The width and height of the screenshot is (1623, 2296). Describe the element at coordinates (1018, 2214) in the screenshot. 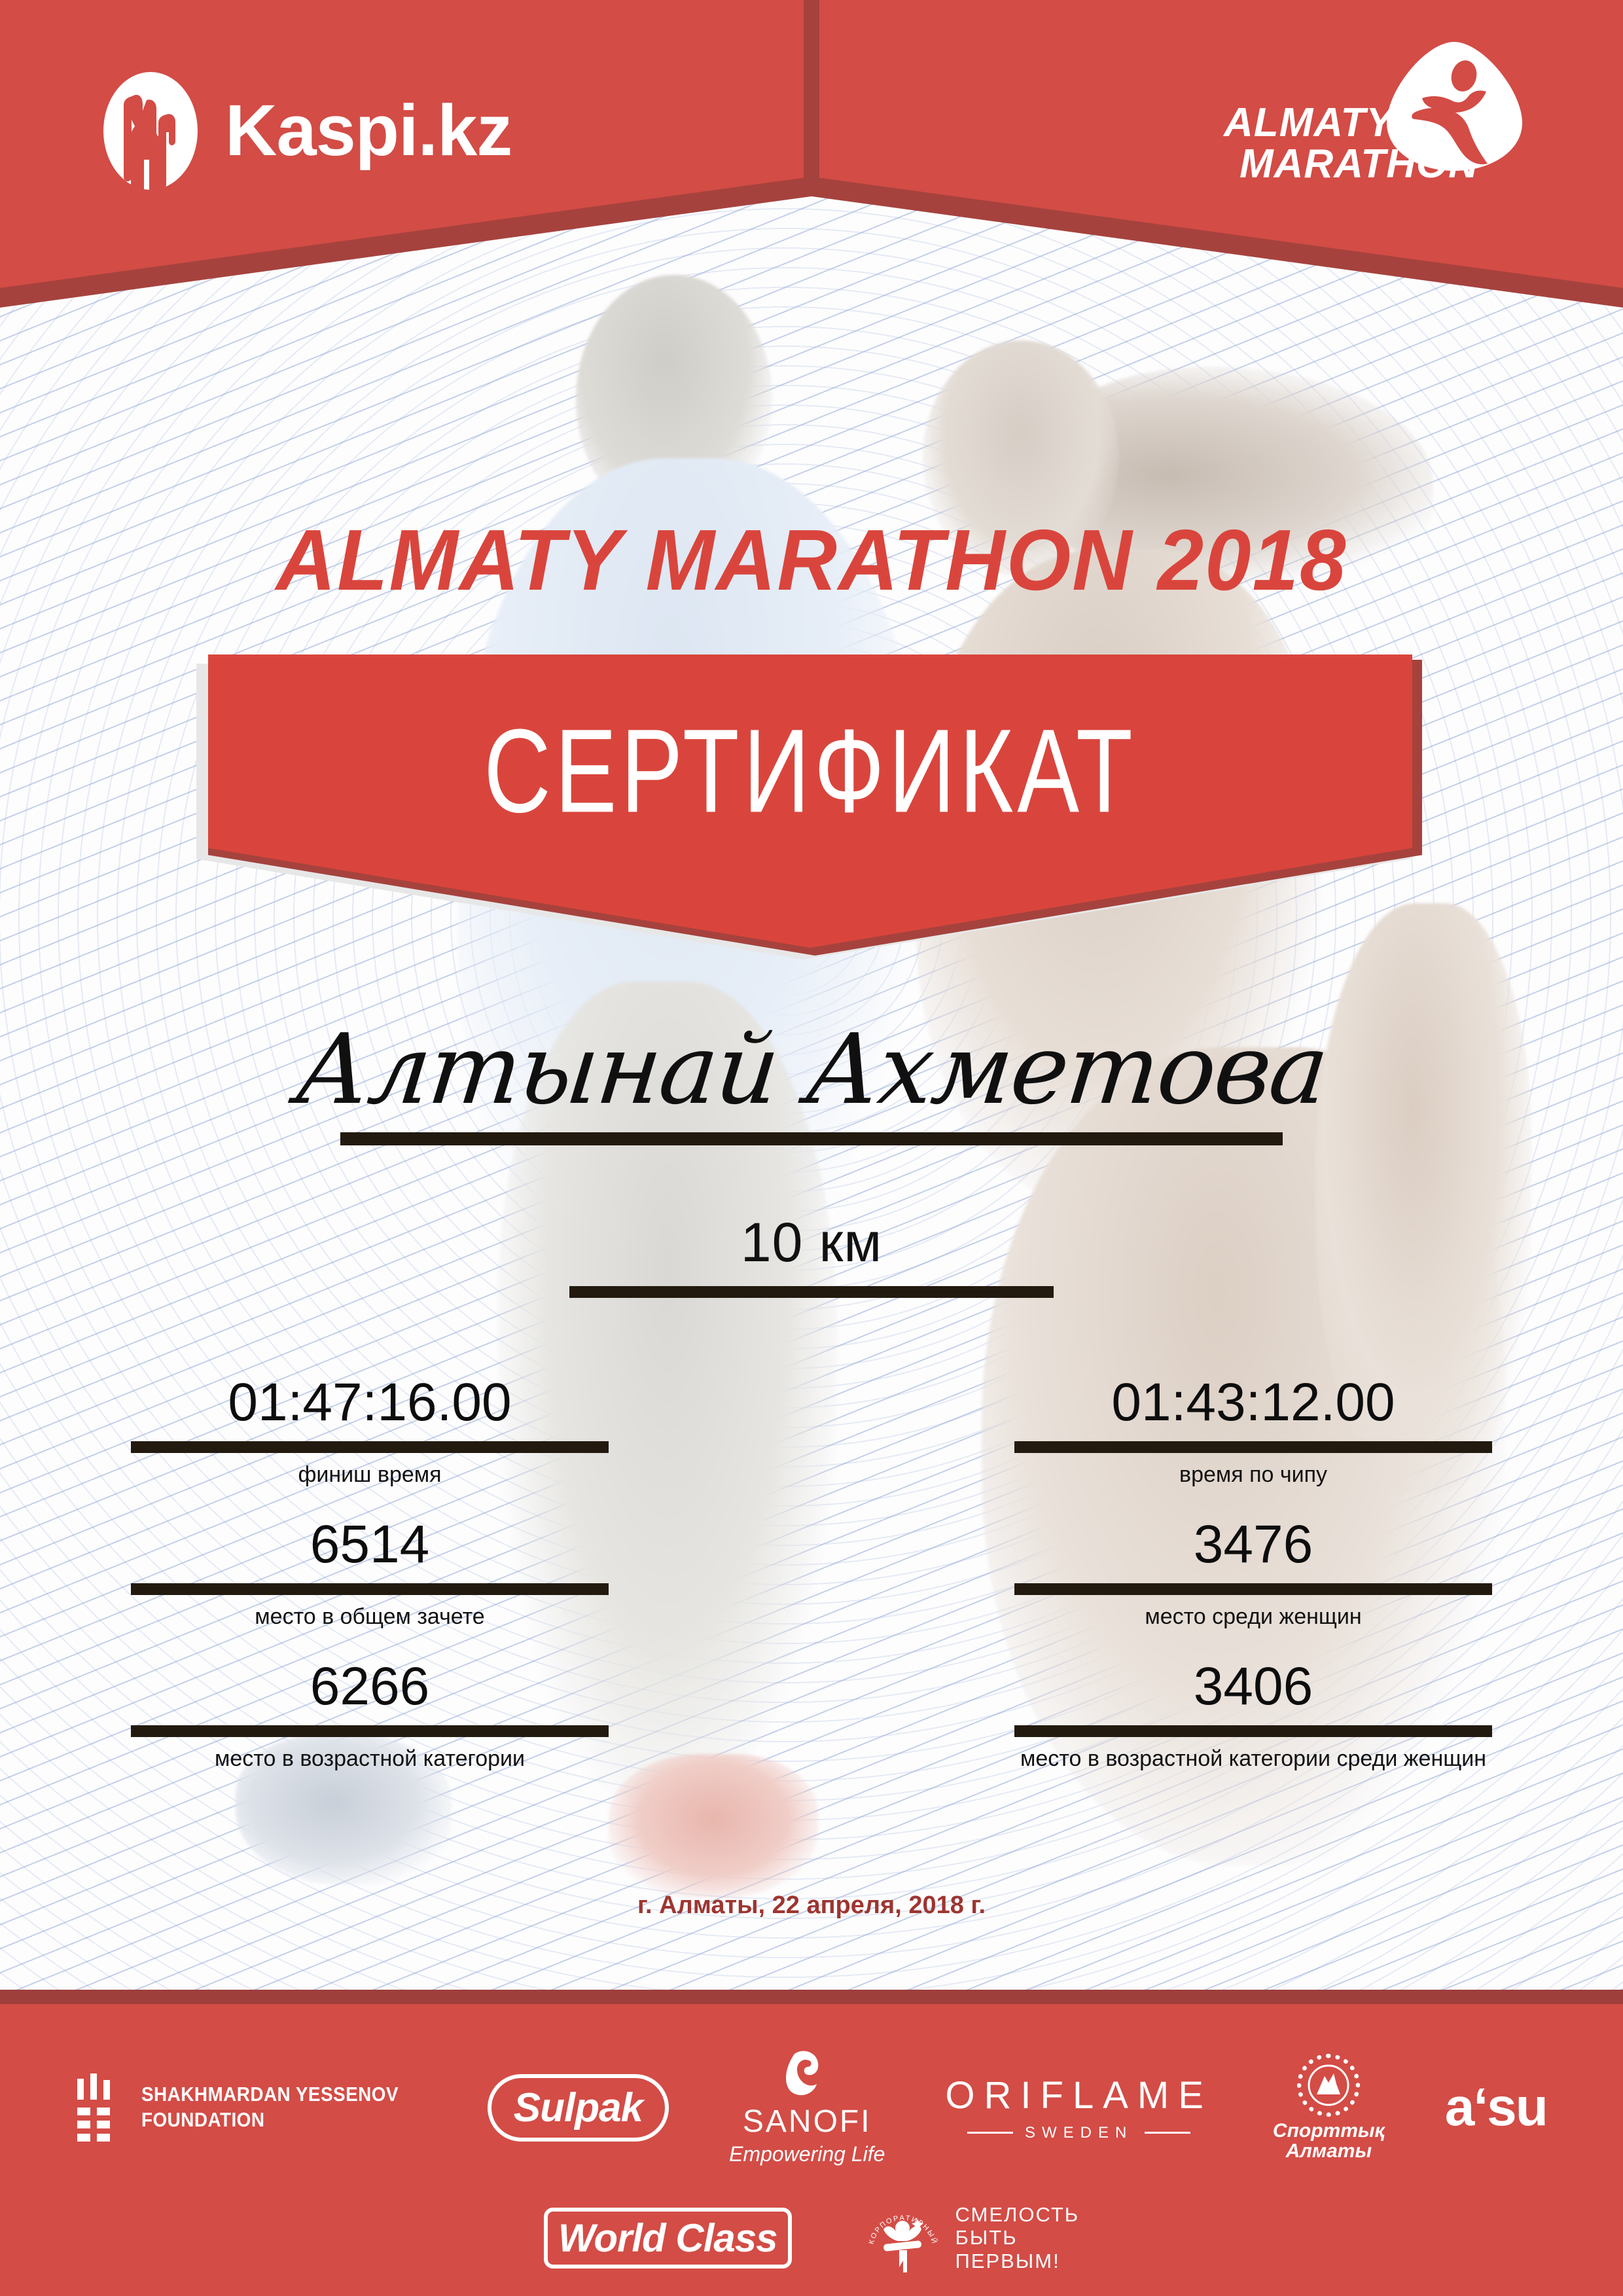

I see `courage-line-1: СМЕЛОСТЬ` at that location.